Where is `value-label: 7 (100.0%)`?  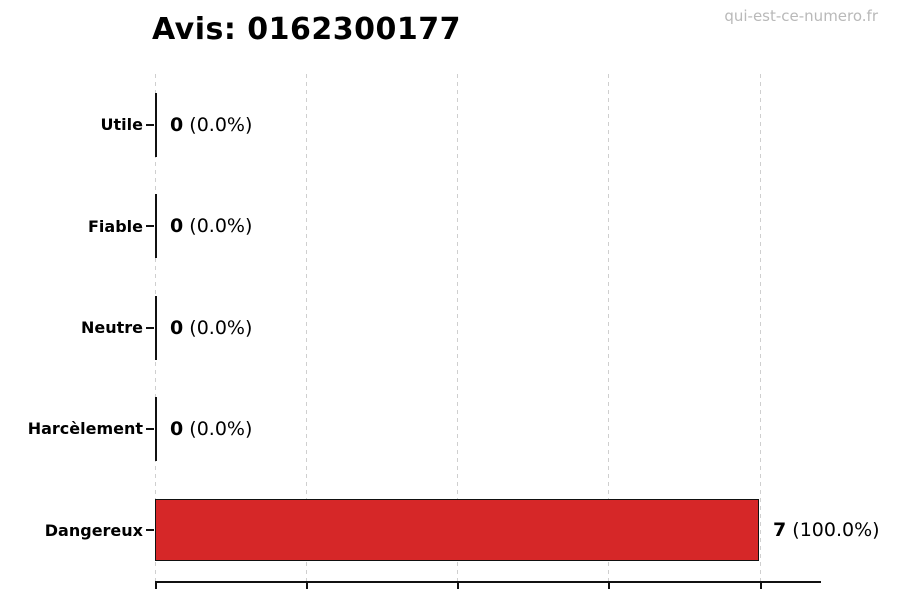 value-label: 7 (100.0%) is located at coordinates (826, 530).